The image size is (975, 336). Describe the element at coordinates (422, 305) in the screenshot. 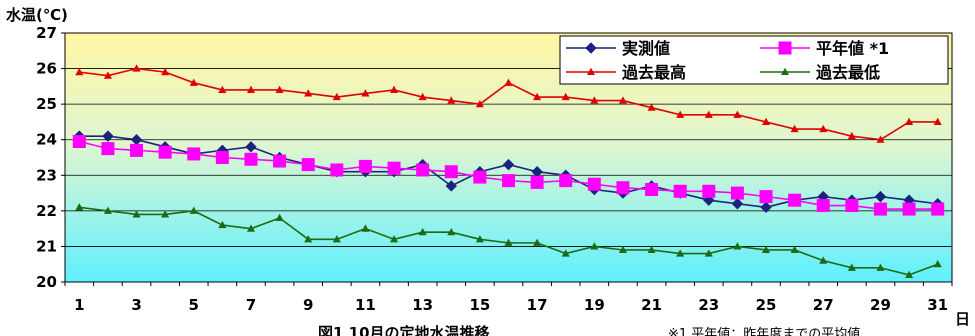

I see `x-tick-label: 13` at that location.